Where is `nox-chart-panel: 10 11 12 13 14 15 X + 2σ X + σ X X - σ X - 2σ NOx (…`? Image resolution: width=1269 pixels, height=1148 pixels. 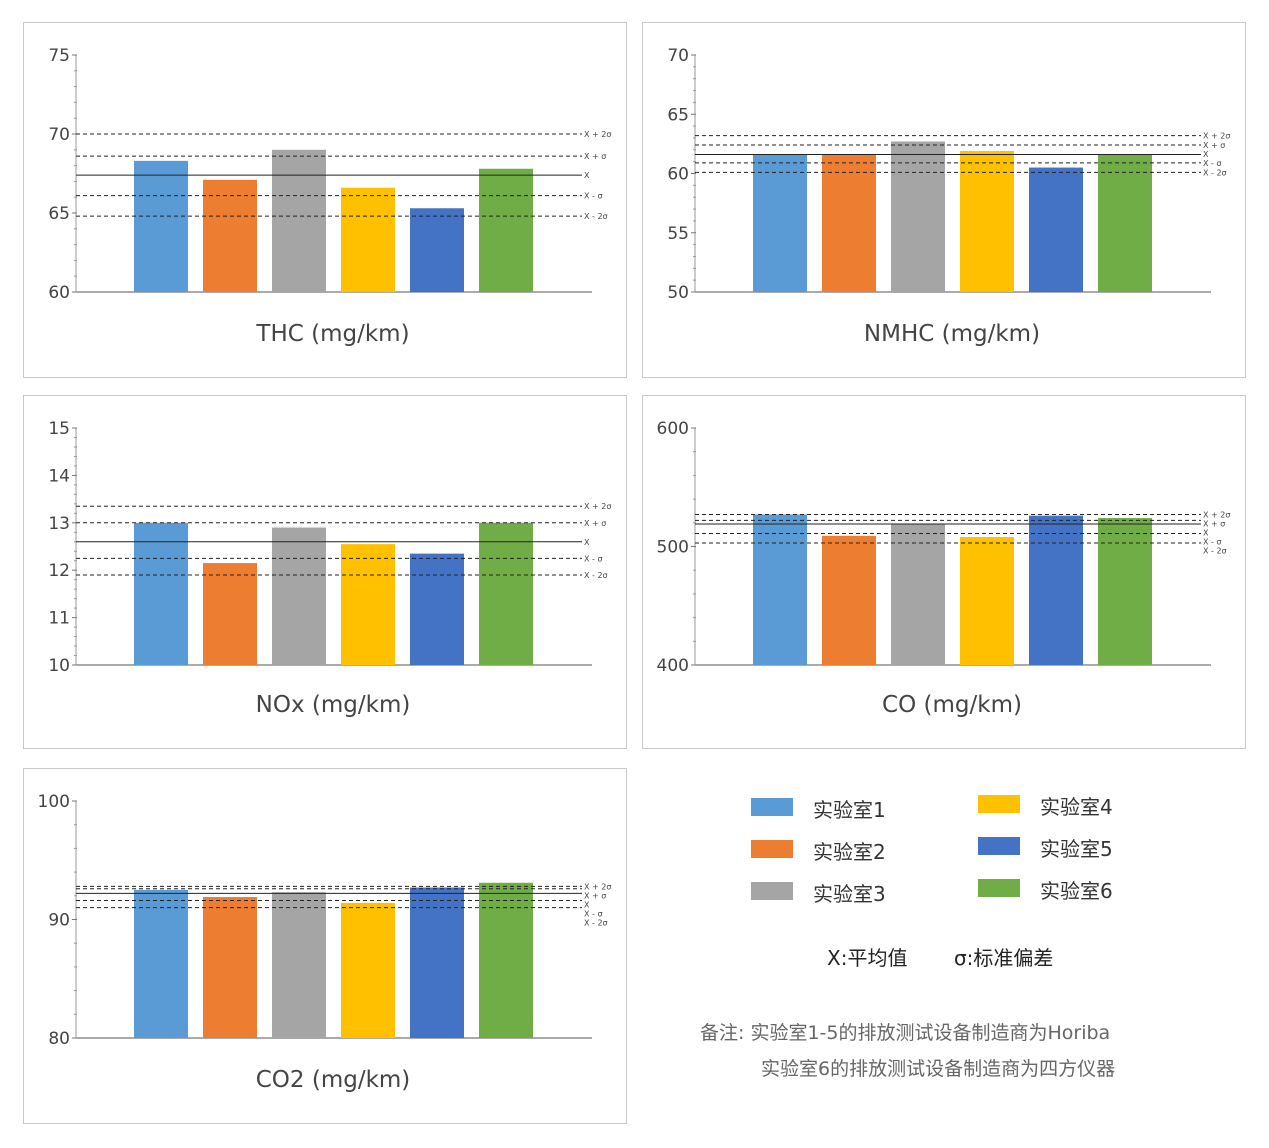 nox-chart-panel: 10 11 12 13 14 15 X + 2σ X + σ X X - σ X - 2σ NOx (… is located at coordinates (325, 572).